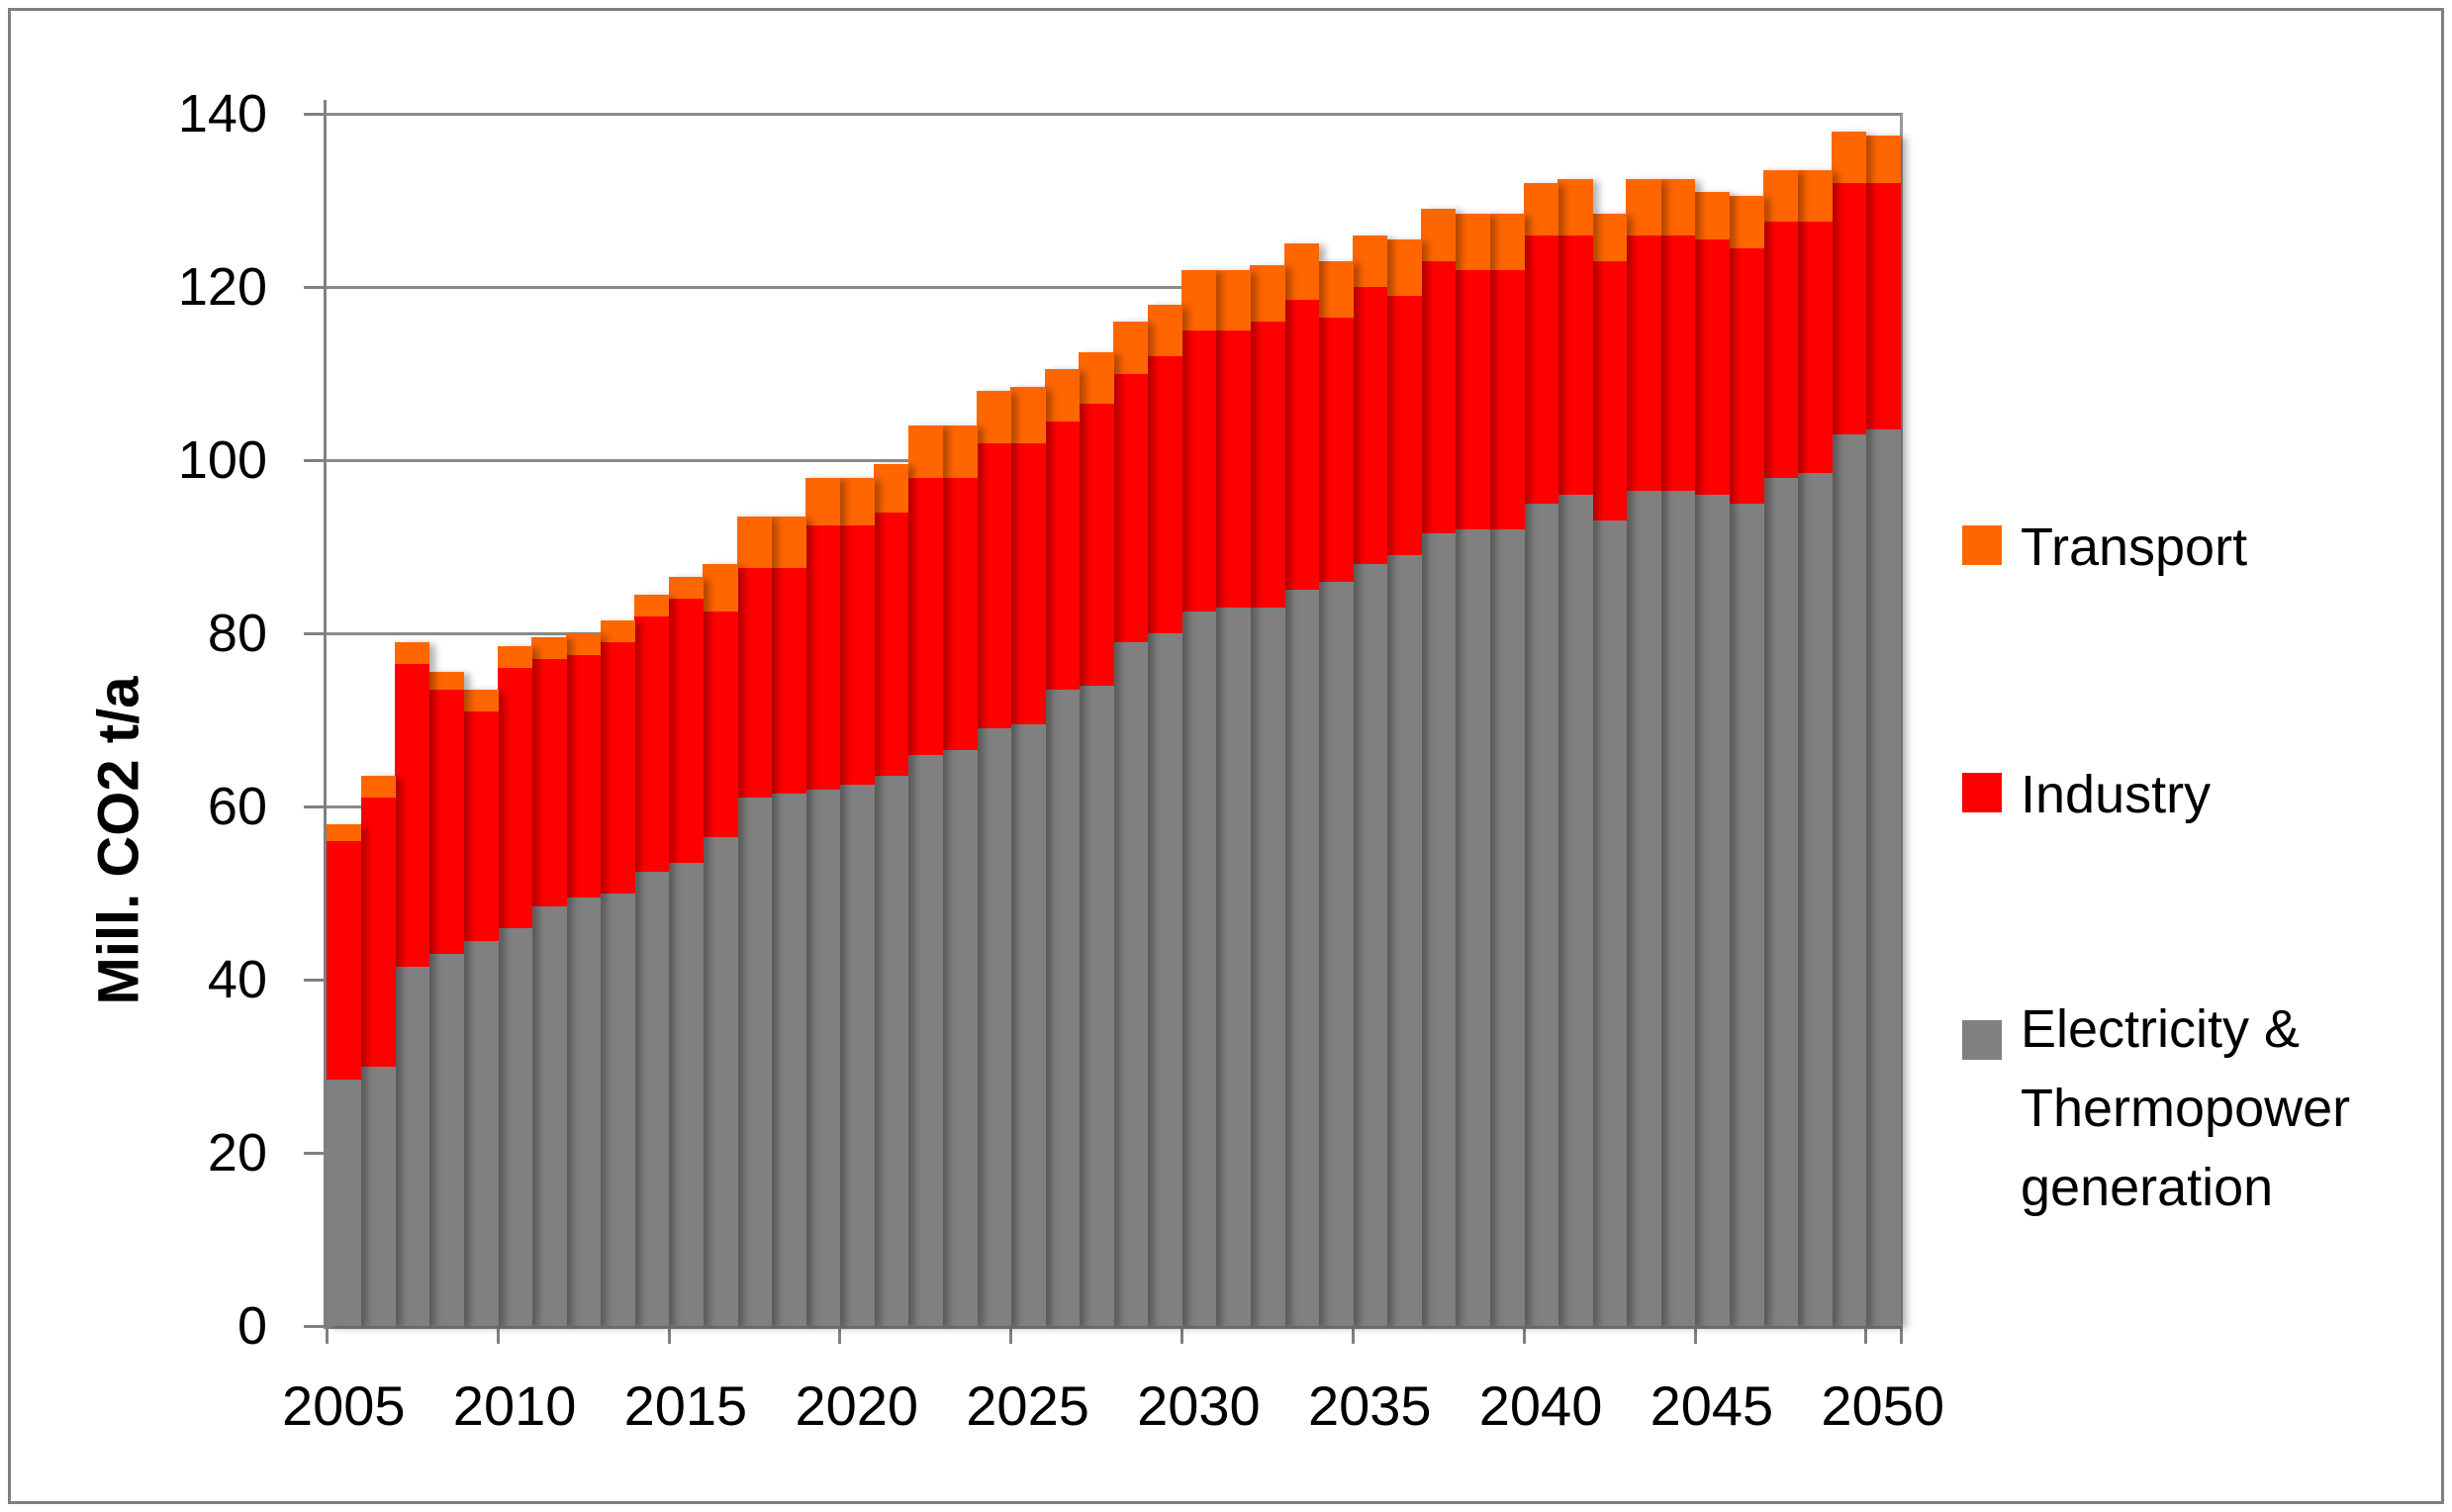 This screenshot has height=1512, width=2452. What do you see at coordinates (1643, 363) in the screenshot?
I see `segment-industry-2043` at bounding box center [1643, 363].